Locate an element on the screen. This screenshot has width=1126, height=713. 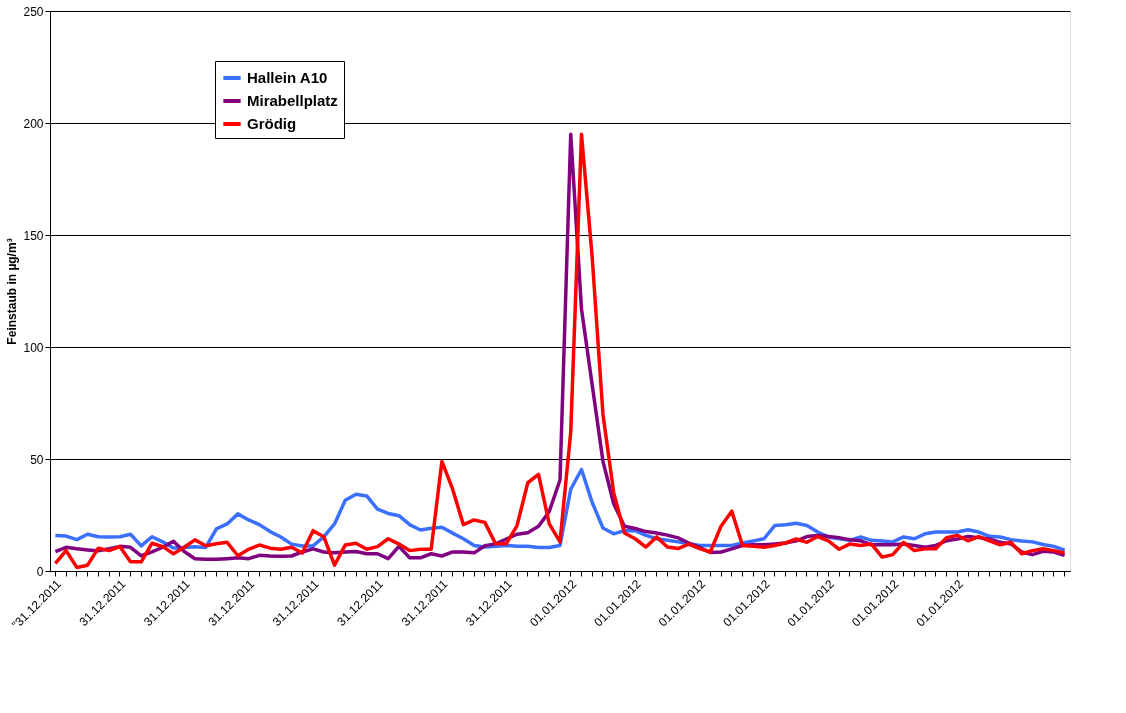
legend-label: Mirabellplatz is located at coordinates (292, 100).